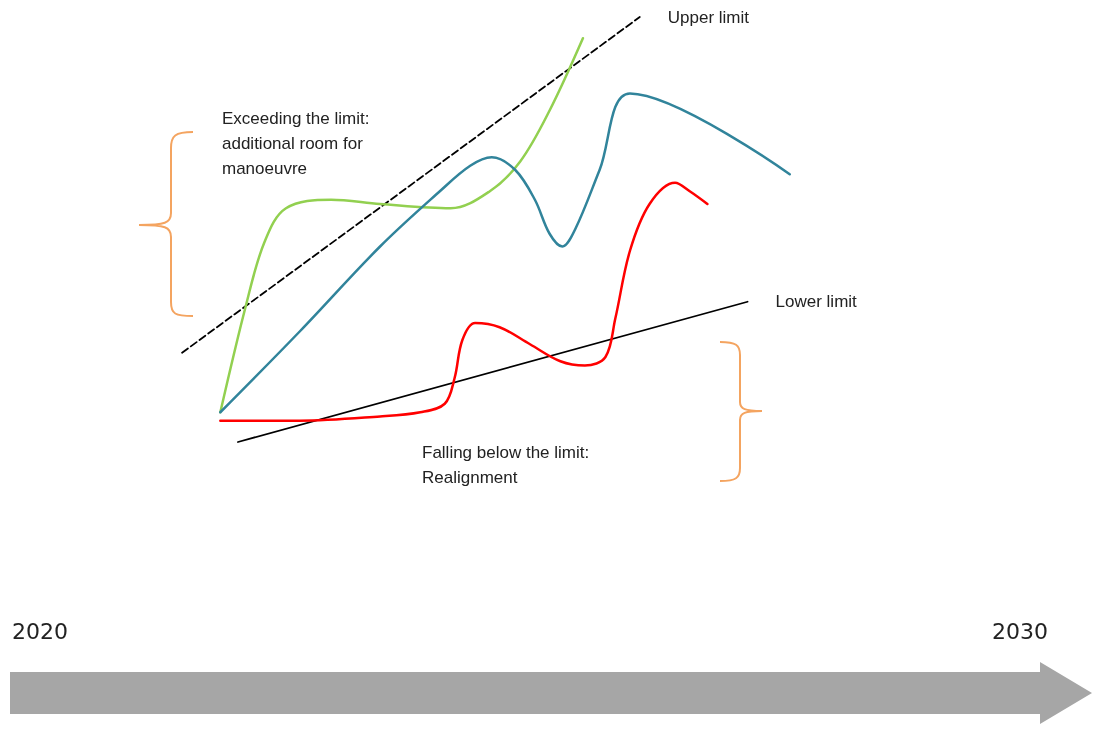 The image size is (1093, 735). Describe the element at coordinates (708, 17) in the screenshot. I see `series-label: Upper limit` at that location.